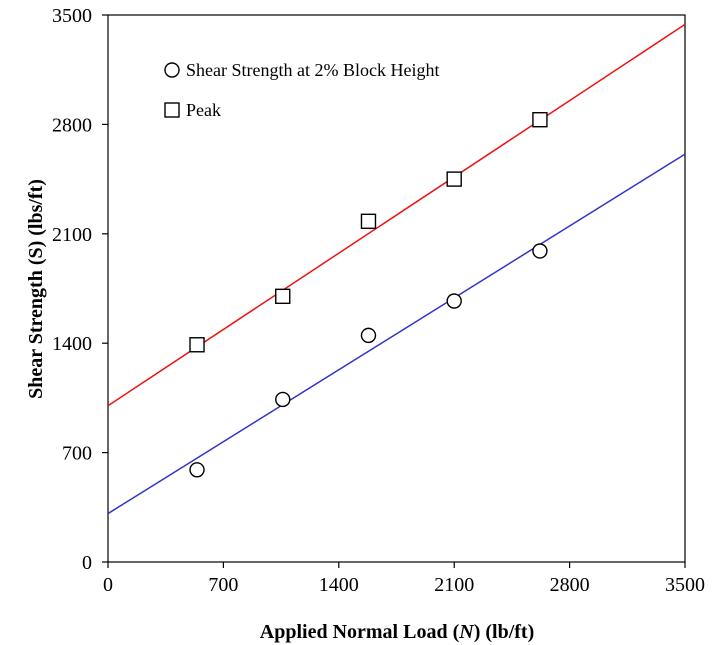 The height and width of the screenshot is (645, 721). I want to click on y-tick-label: 700, so click(77, 454).